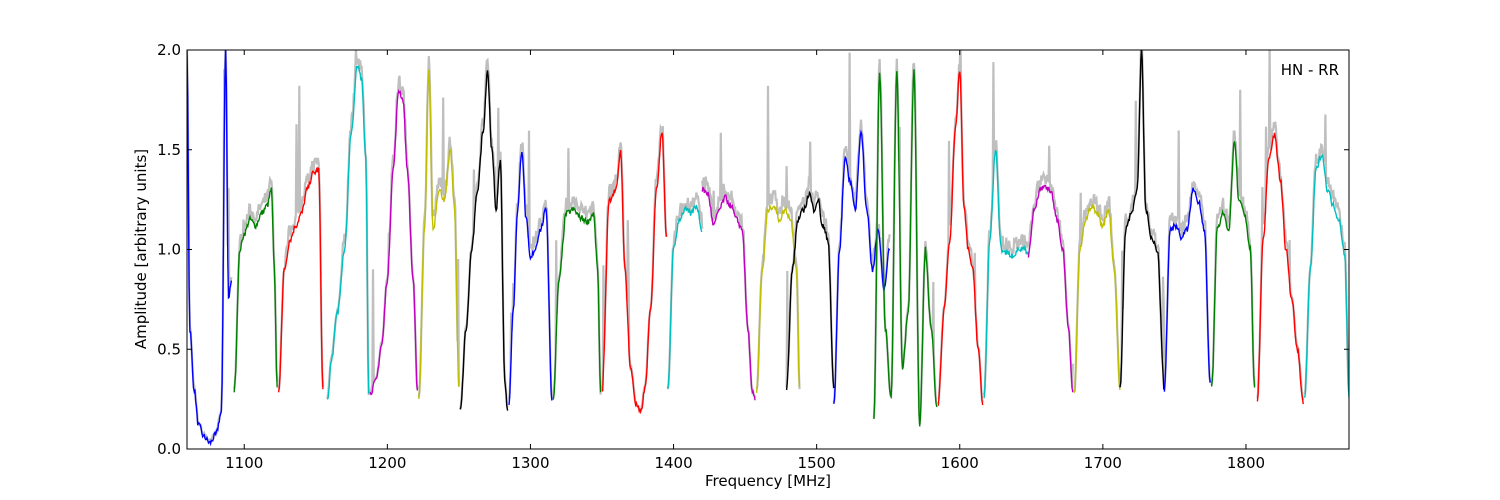  What do you see at coordinates (1310, 70) in the screenshot?
I see `baseline-annotation: HN - RR` at bounding box center [1310, 70].